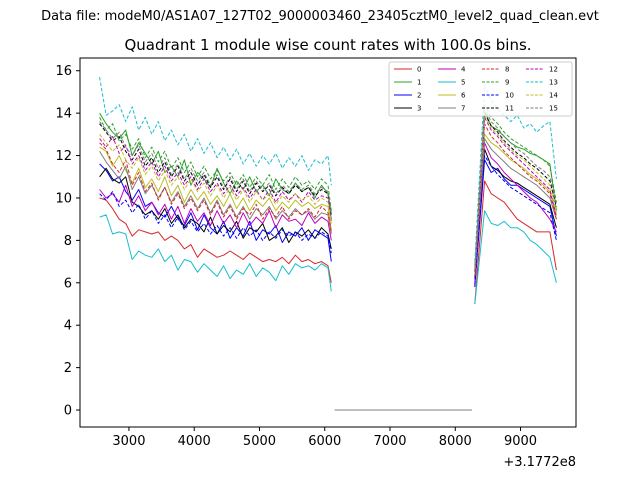 Image resolution: width=640 pixels, height=480 pixels. Describe the element at coordinates (553, 83) in the screenshot. I see `legend-label: 13` at that location.